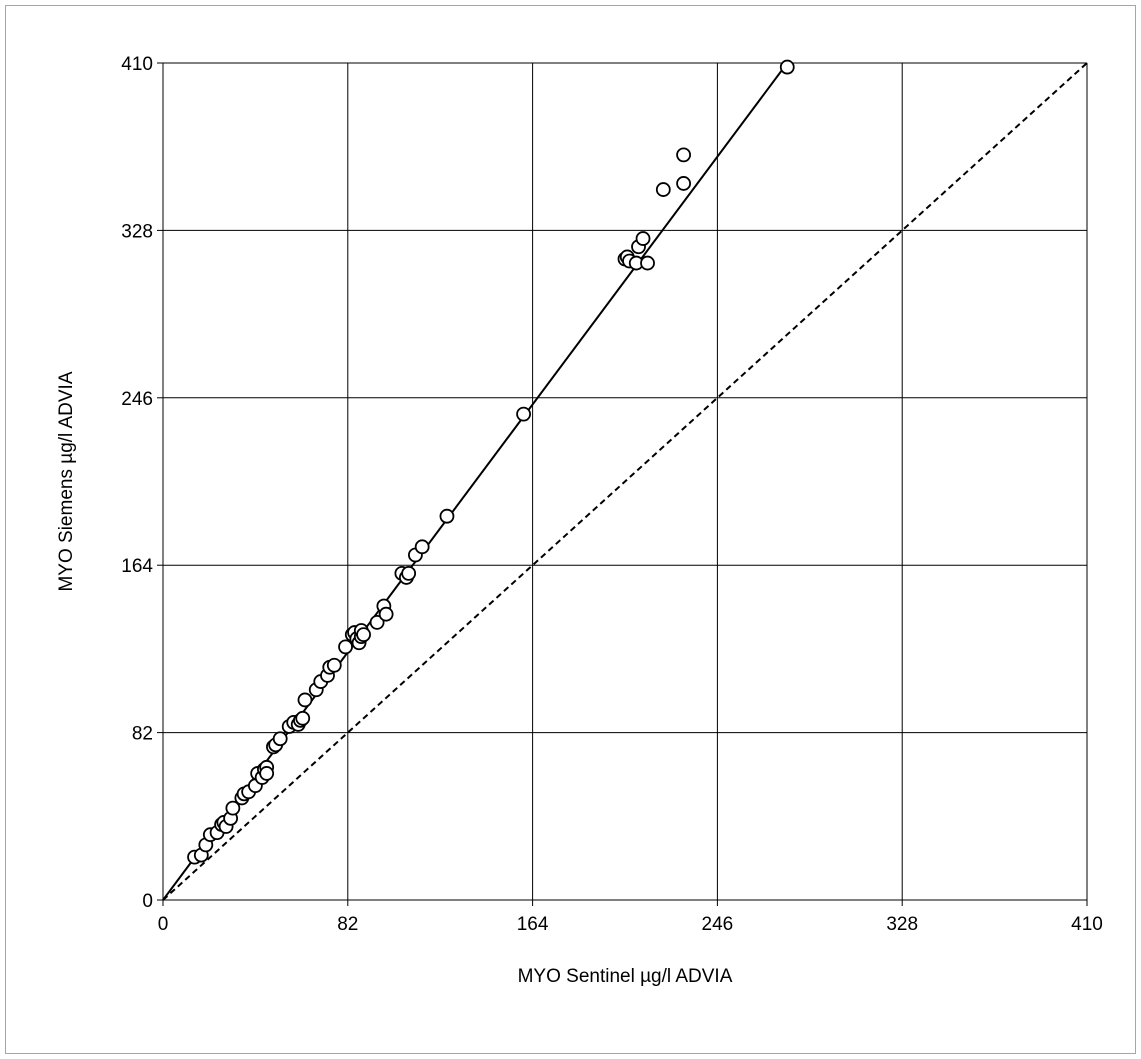  I want to click on x-tick-label: 82, so click(347, 924).